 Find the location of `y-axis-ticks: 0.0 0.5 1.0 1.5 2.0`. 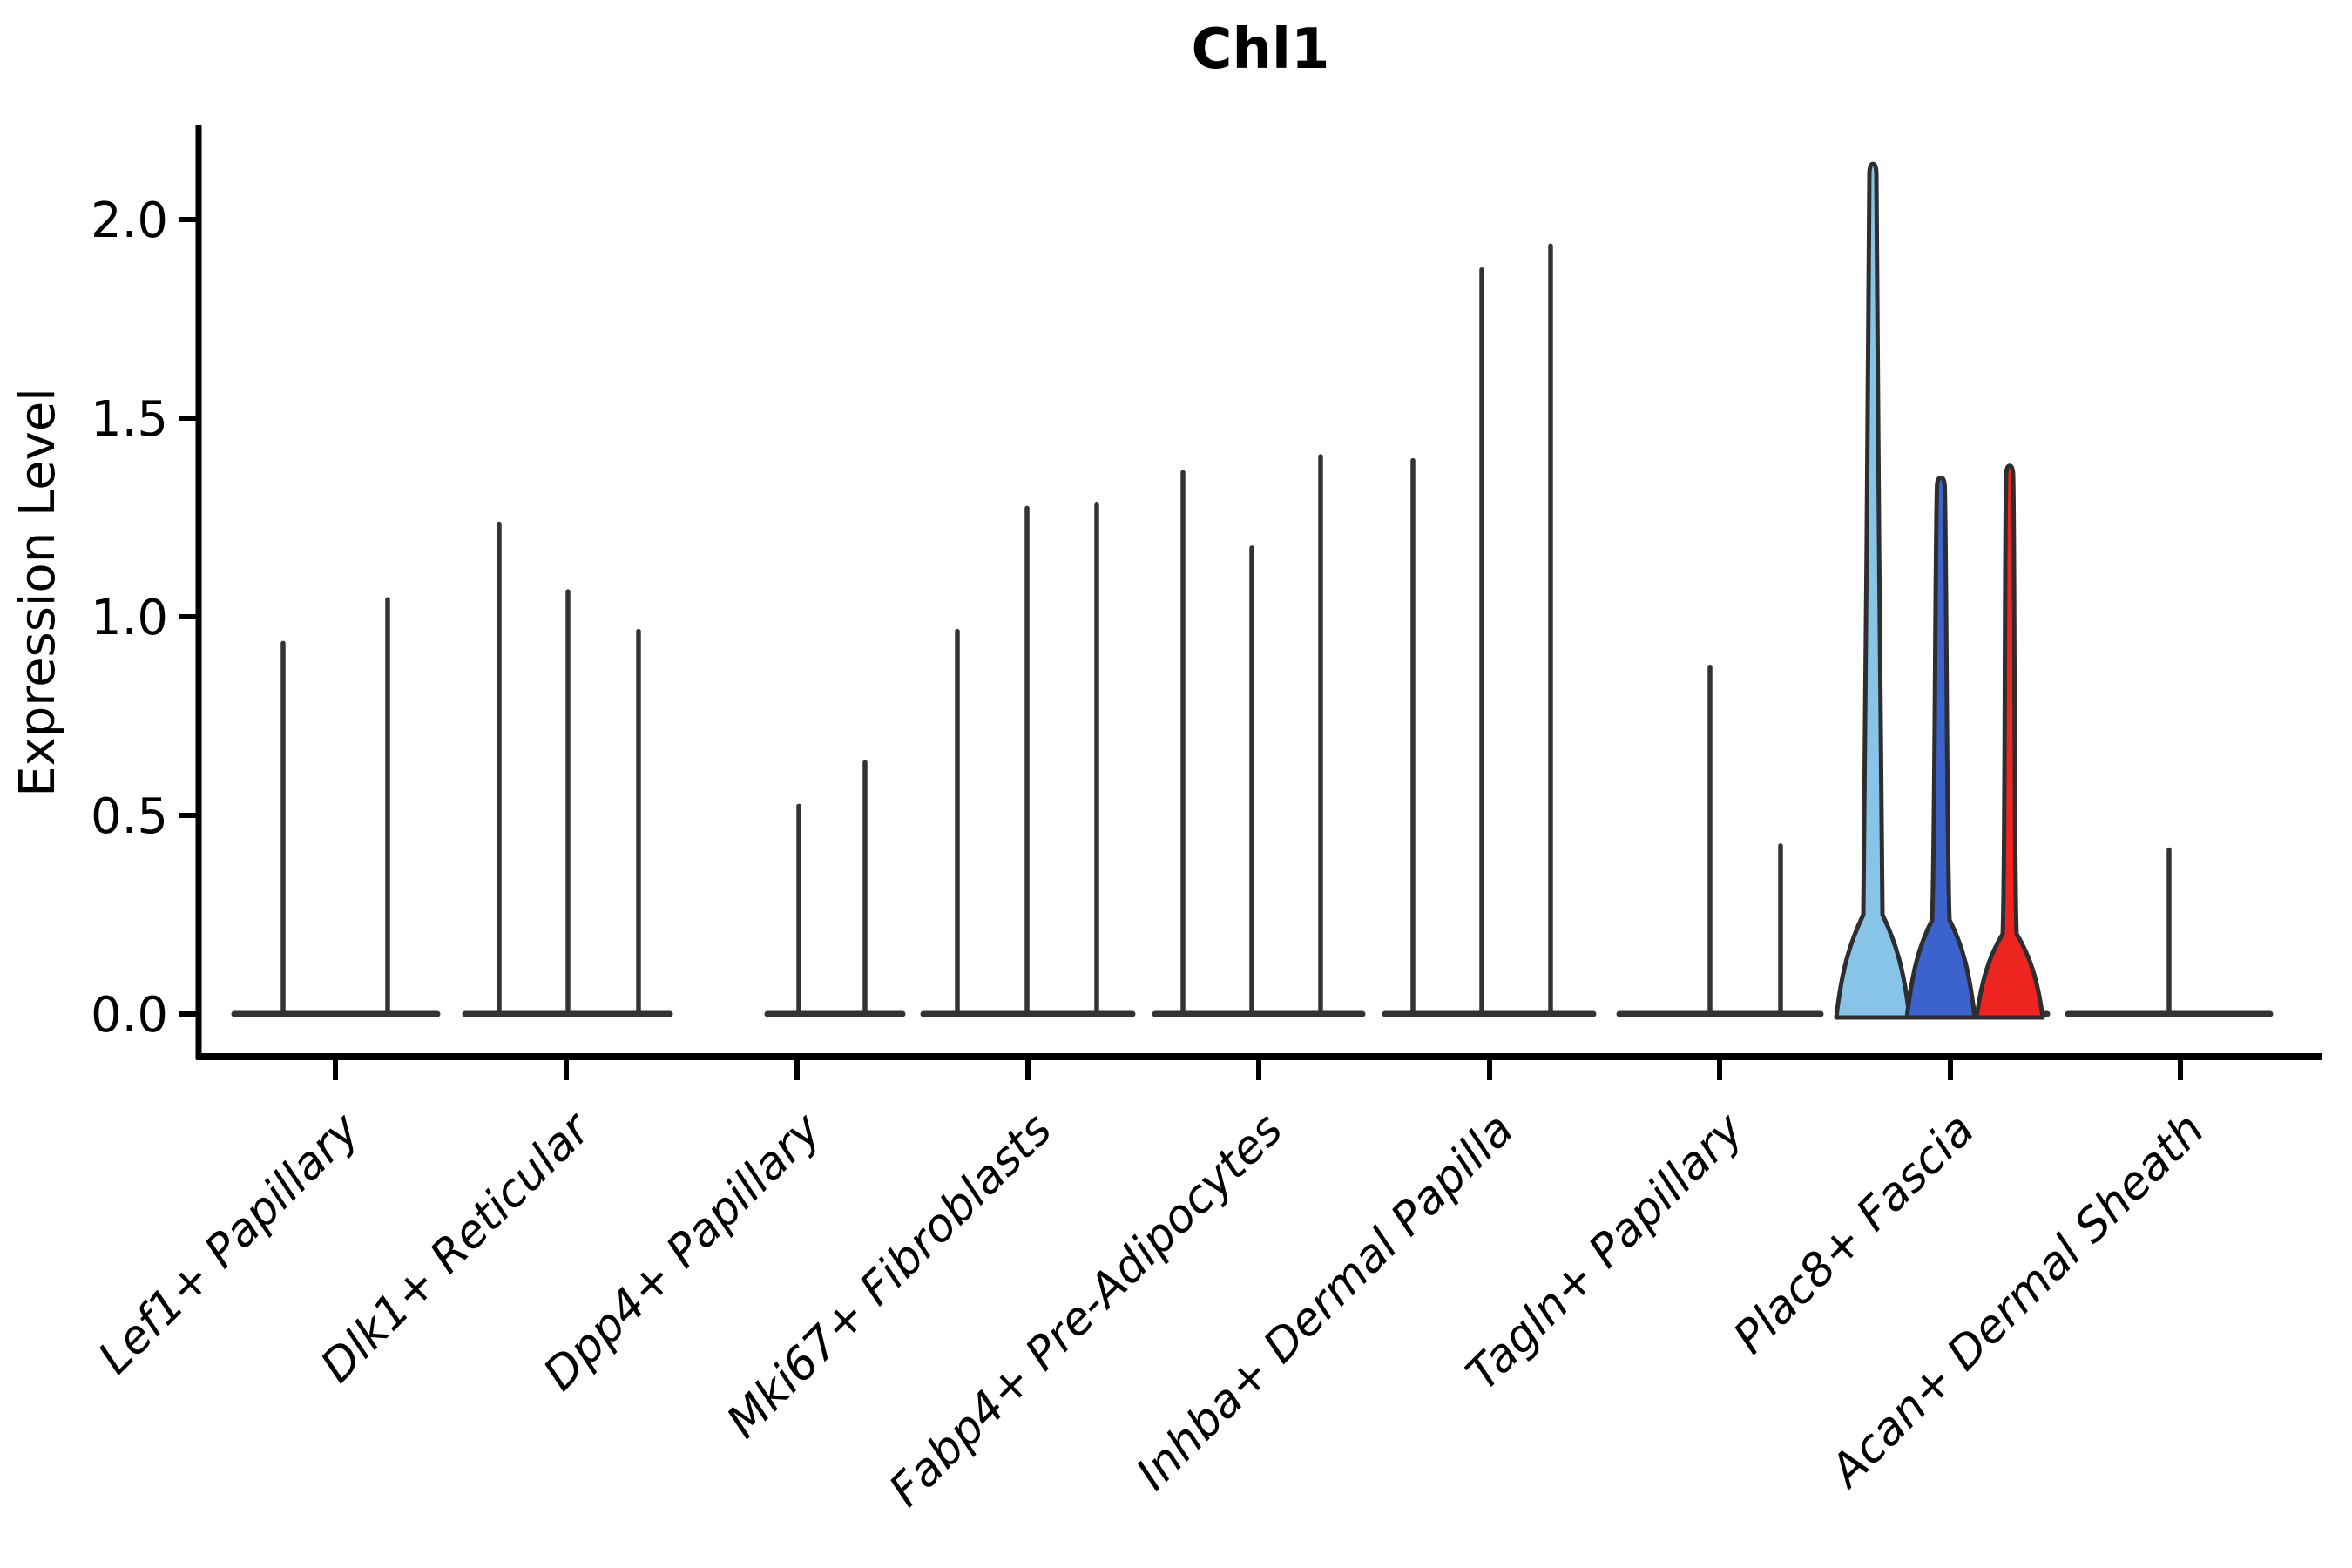

y-axis-ticks: 0.0 0.5 1.0 1.5 2.0 is located at coordinates (145, 618).